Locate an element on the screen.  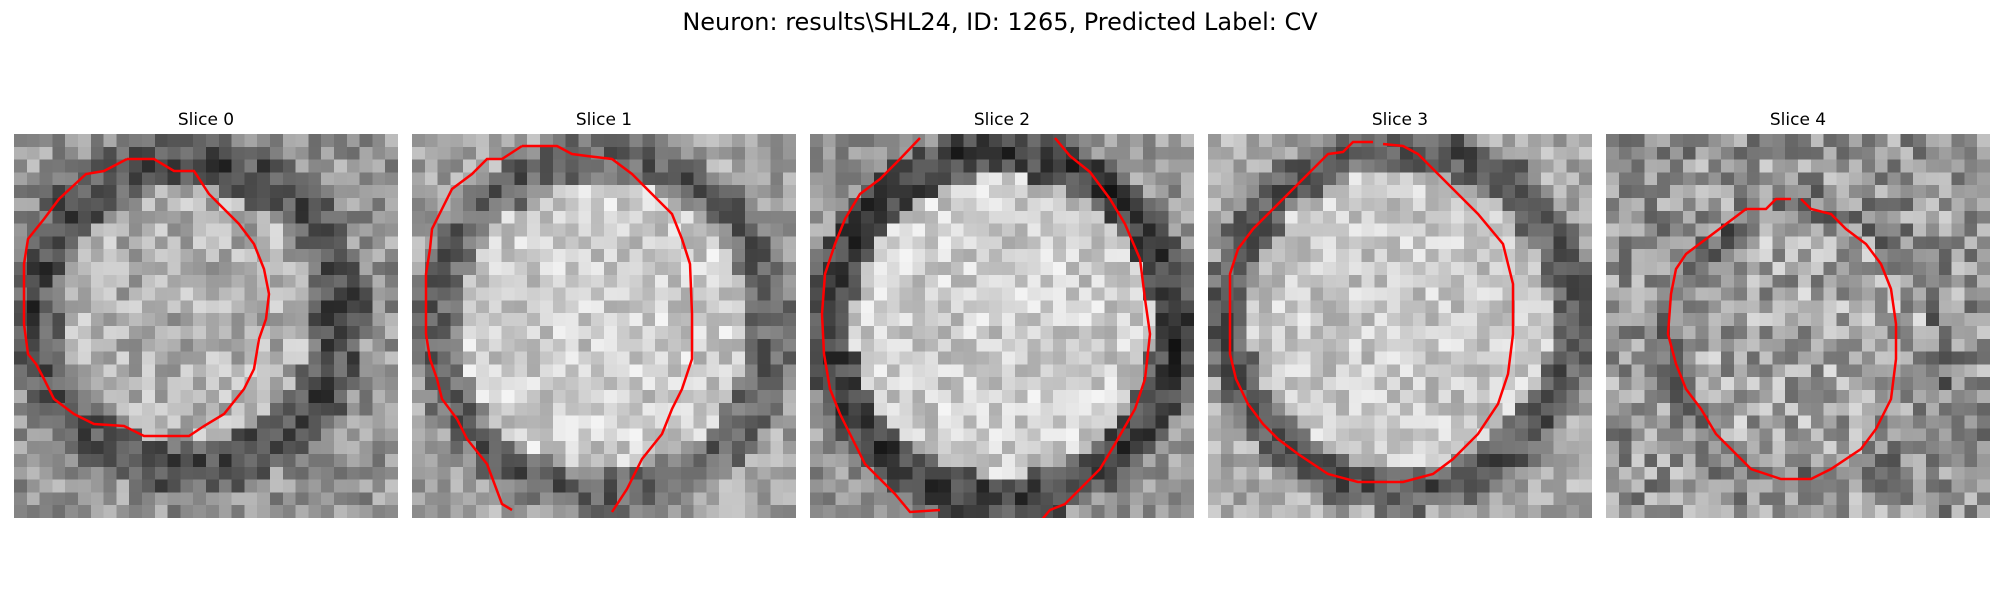
slice-title: Slice 3 is located at coordinates (1400, 120).